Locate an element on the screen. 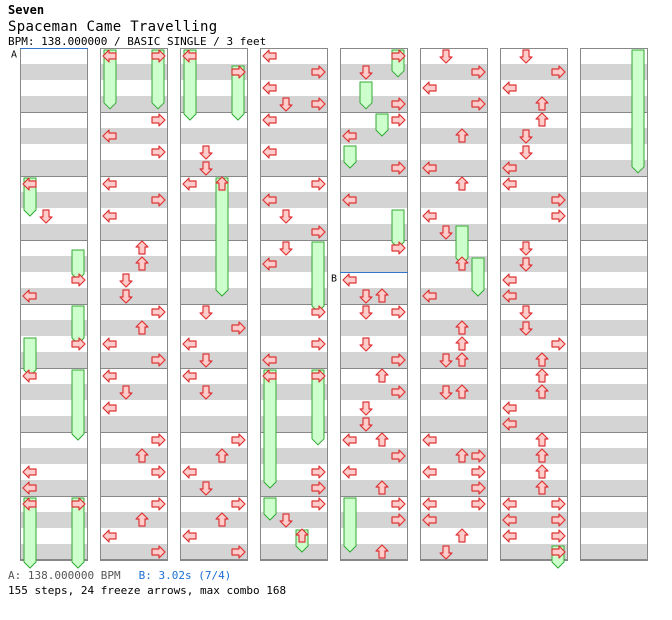  chart-info: BPM: 138.000000 / BASIC SINGLE / 3 feet is located at coordinates (137, 41).